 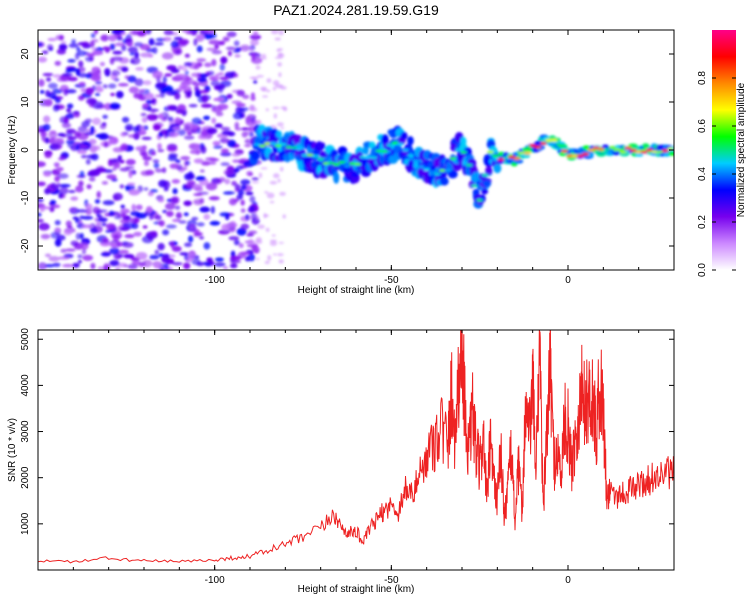 I want to click on y-tick-label: 4000, so click(x=25, y=385).